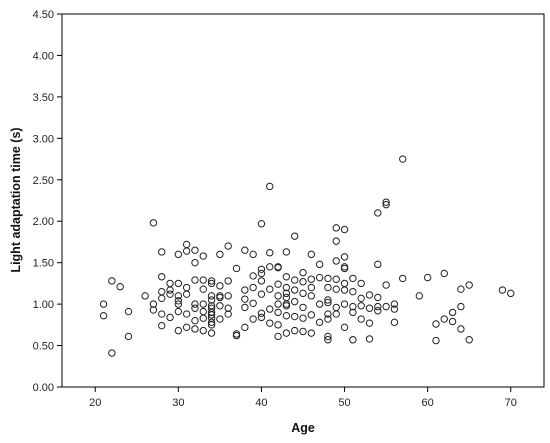 The width and height of the screenshot is (550, 443). What do you see at coordinates (43, 181) in the screenshot?
I see `y-tick-label: 2.50` at bounding box center [43, 181].